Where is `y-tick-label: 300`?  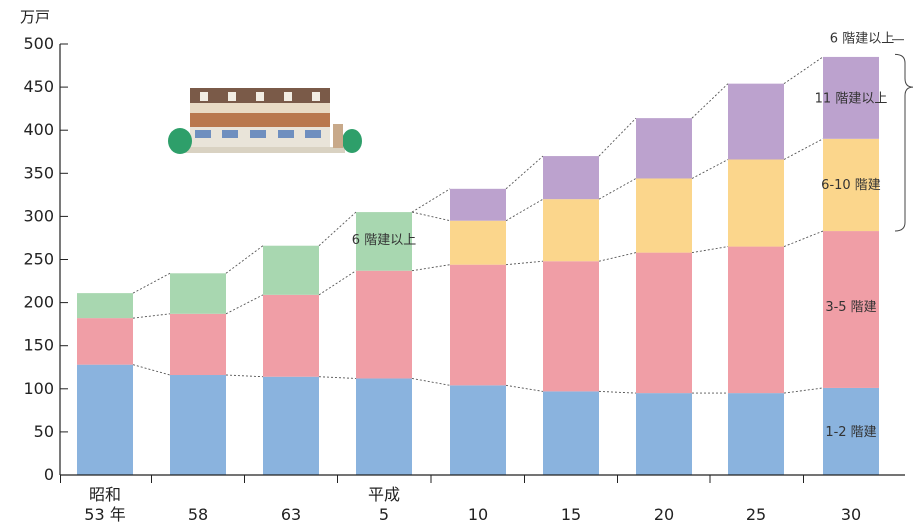
y-tick-label: 300 is located at coordinates (38, 215).